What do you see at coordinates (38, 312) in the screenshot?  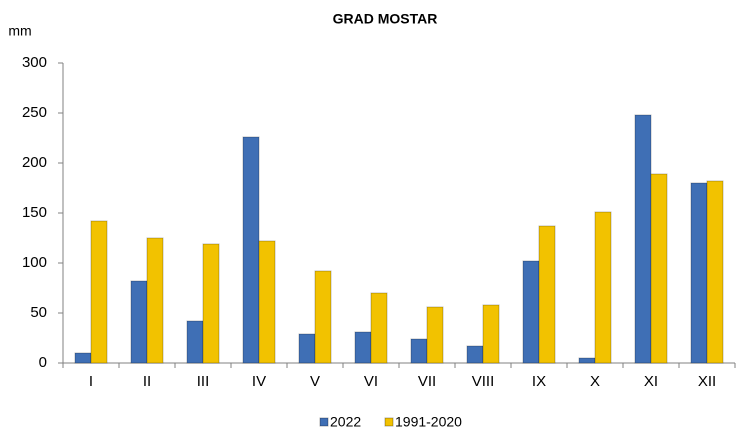 I see `y-tick-label: 50` at bounding box center [38, 312].